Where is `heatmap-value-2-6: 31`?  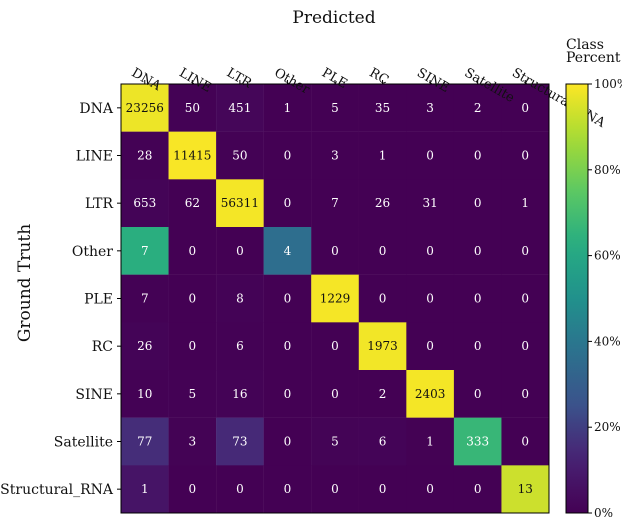 heatmap-value-2-6: 31 is located at coordinates (429, 203).